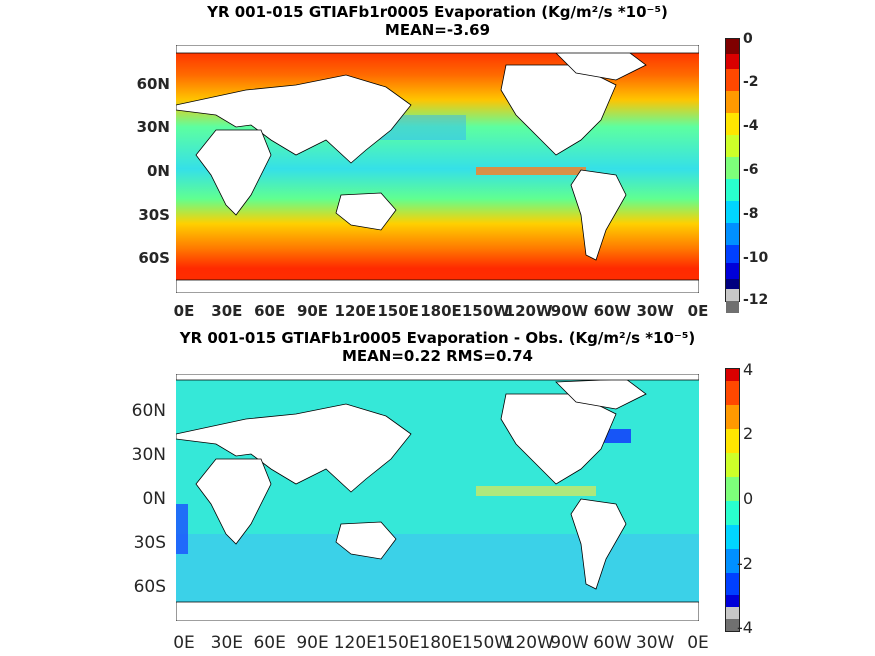  What do you see at coordinates (756, 258) in the screenshot?
I see `top-cb-m10: -10` at bounding box center [756, 258].